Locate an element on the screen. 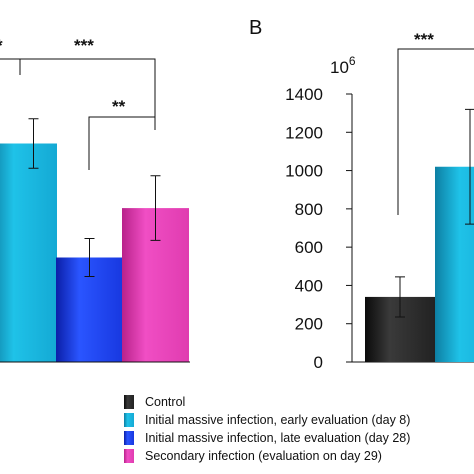  panel-b-bars is located at coordinates (419, 264).